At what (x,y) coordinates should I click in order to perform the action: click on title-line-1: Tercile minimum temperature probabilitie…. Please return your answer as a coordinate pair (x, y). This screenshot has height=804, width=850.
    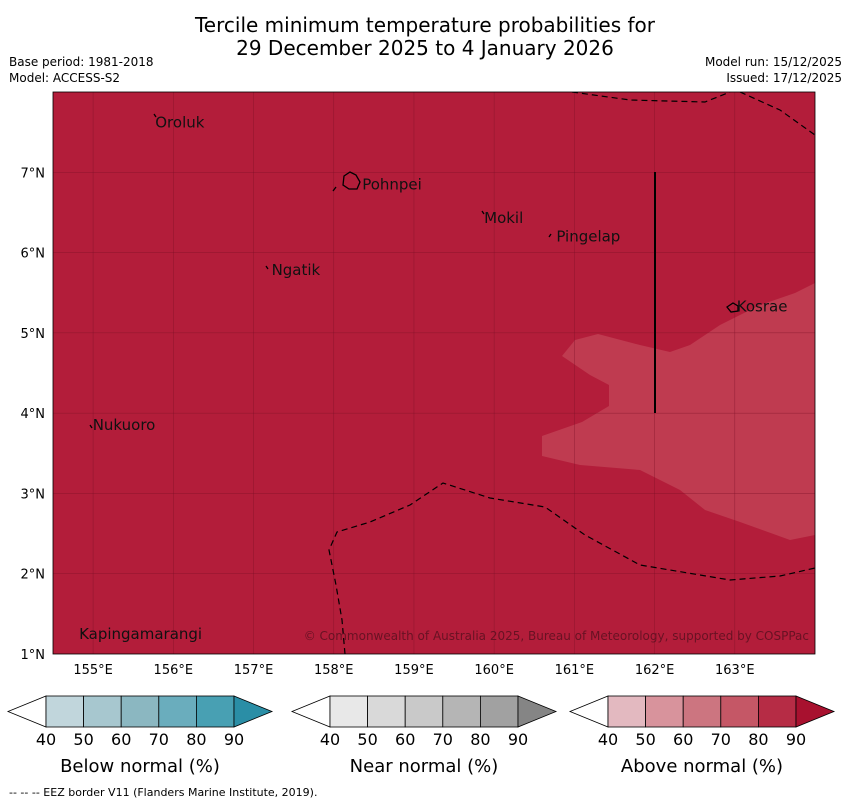
    Looking at the image, I should click on (425, 25).